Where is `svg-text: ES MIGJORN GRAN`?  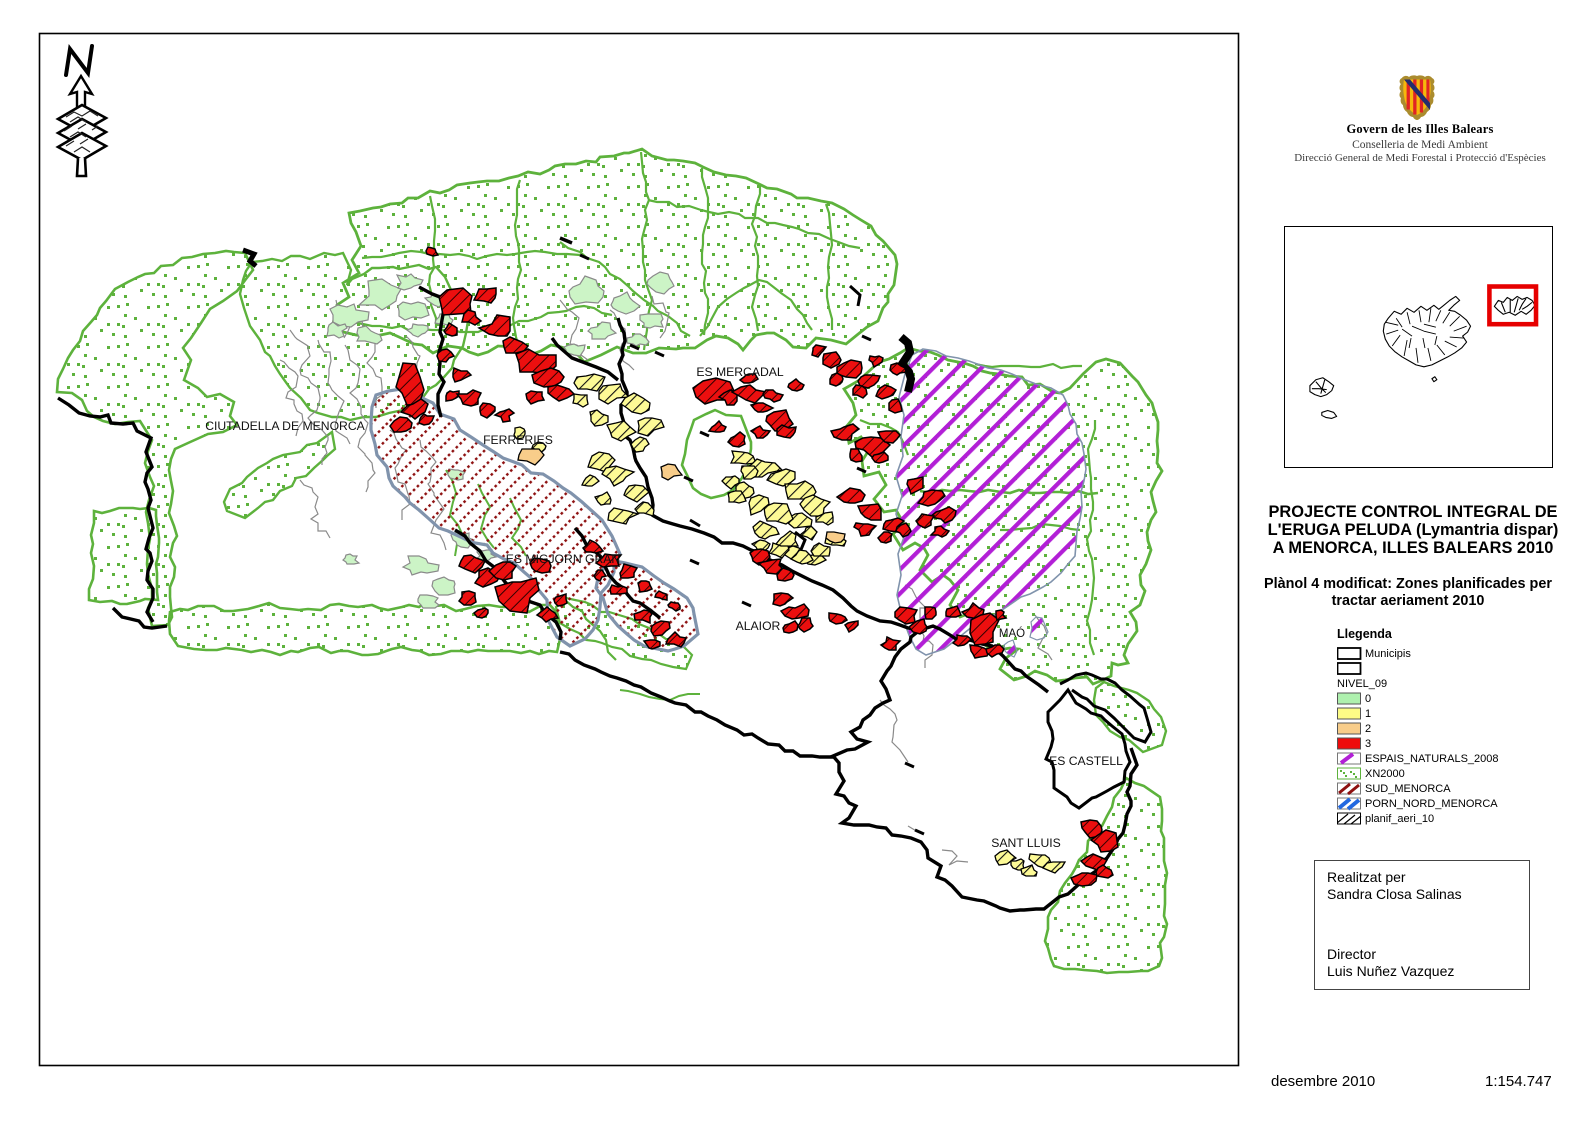
svg-text: ES MIGJORN GRAN is located at coordinates (563, 559).